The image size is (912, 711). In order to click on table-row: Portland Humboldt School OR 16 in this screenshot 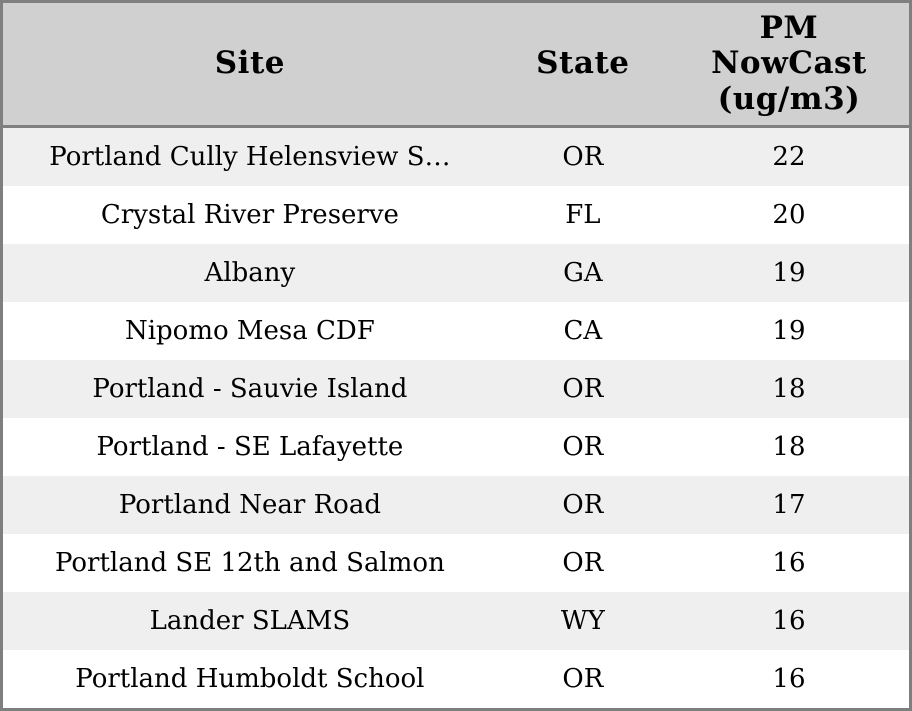, I will do `click(456, 679)`.